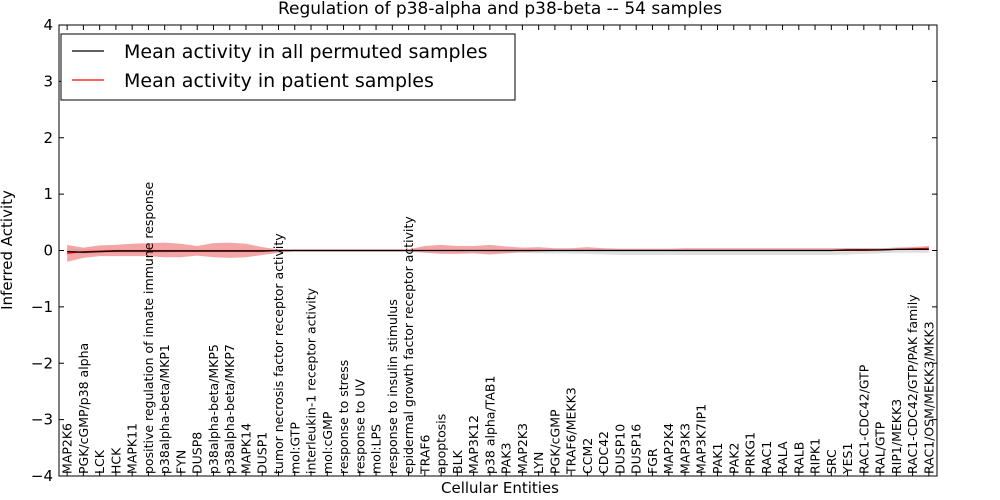  I want to click on x-category-label: RAC1, so click(766, 457).